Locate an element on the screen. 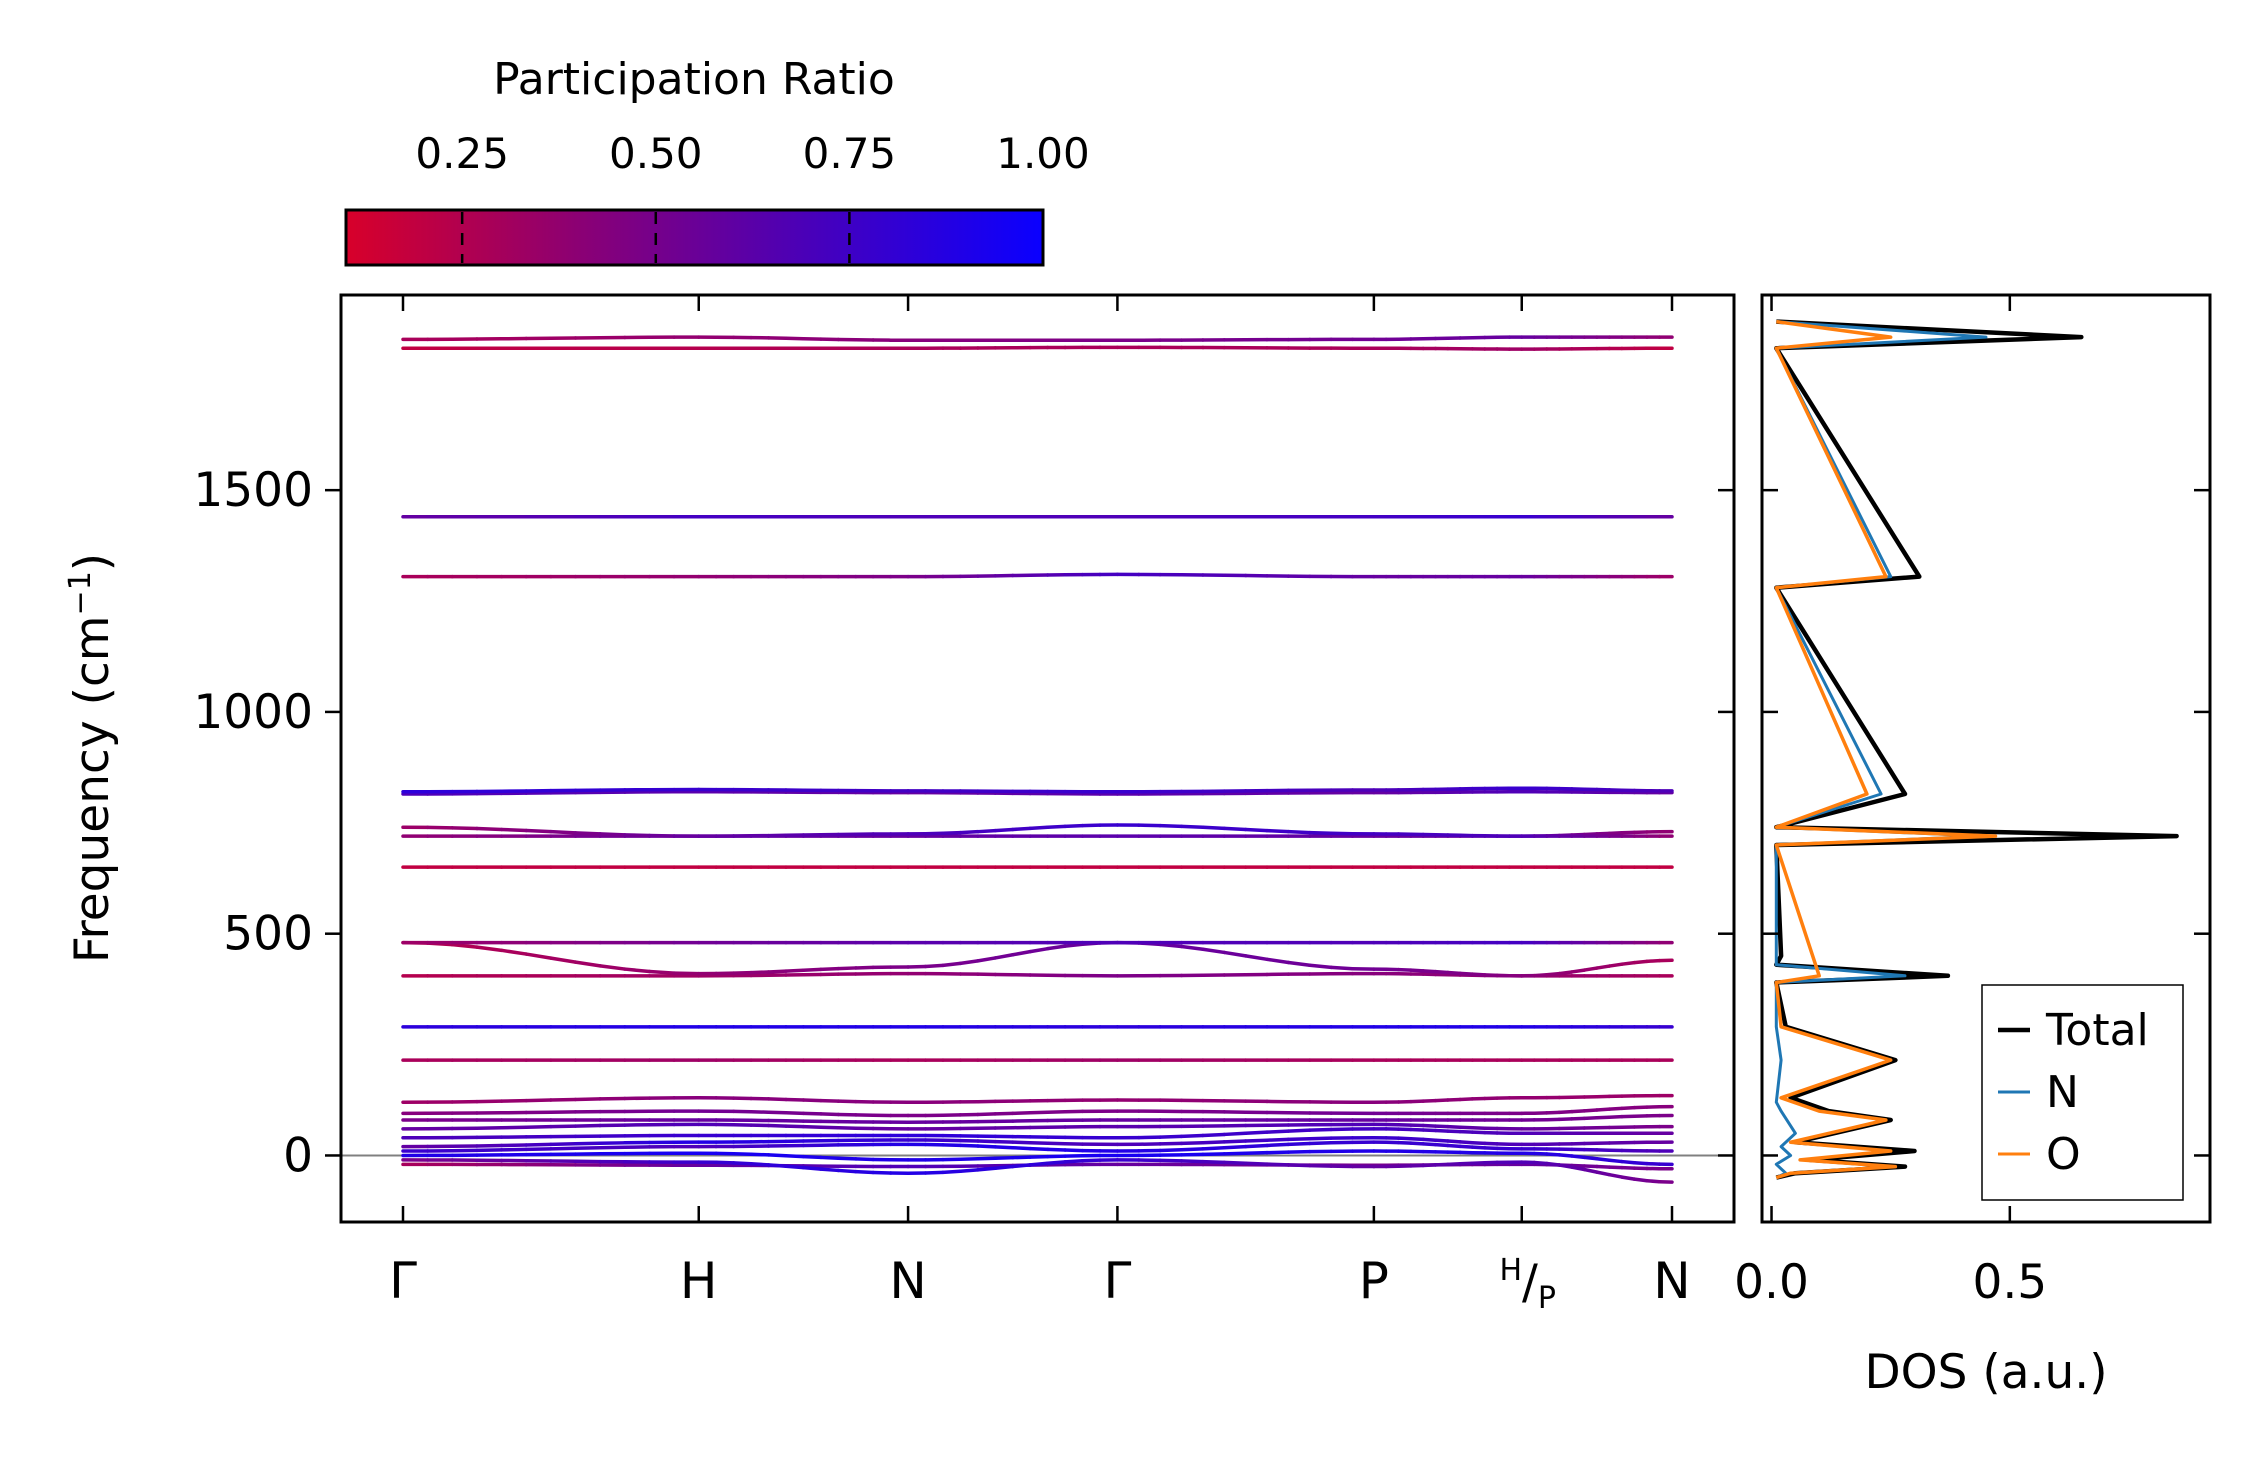  dos-x-tick-label: 0.5 is located at coordinates (2009, 1282).